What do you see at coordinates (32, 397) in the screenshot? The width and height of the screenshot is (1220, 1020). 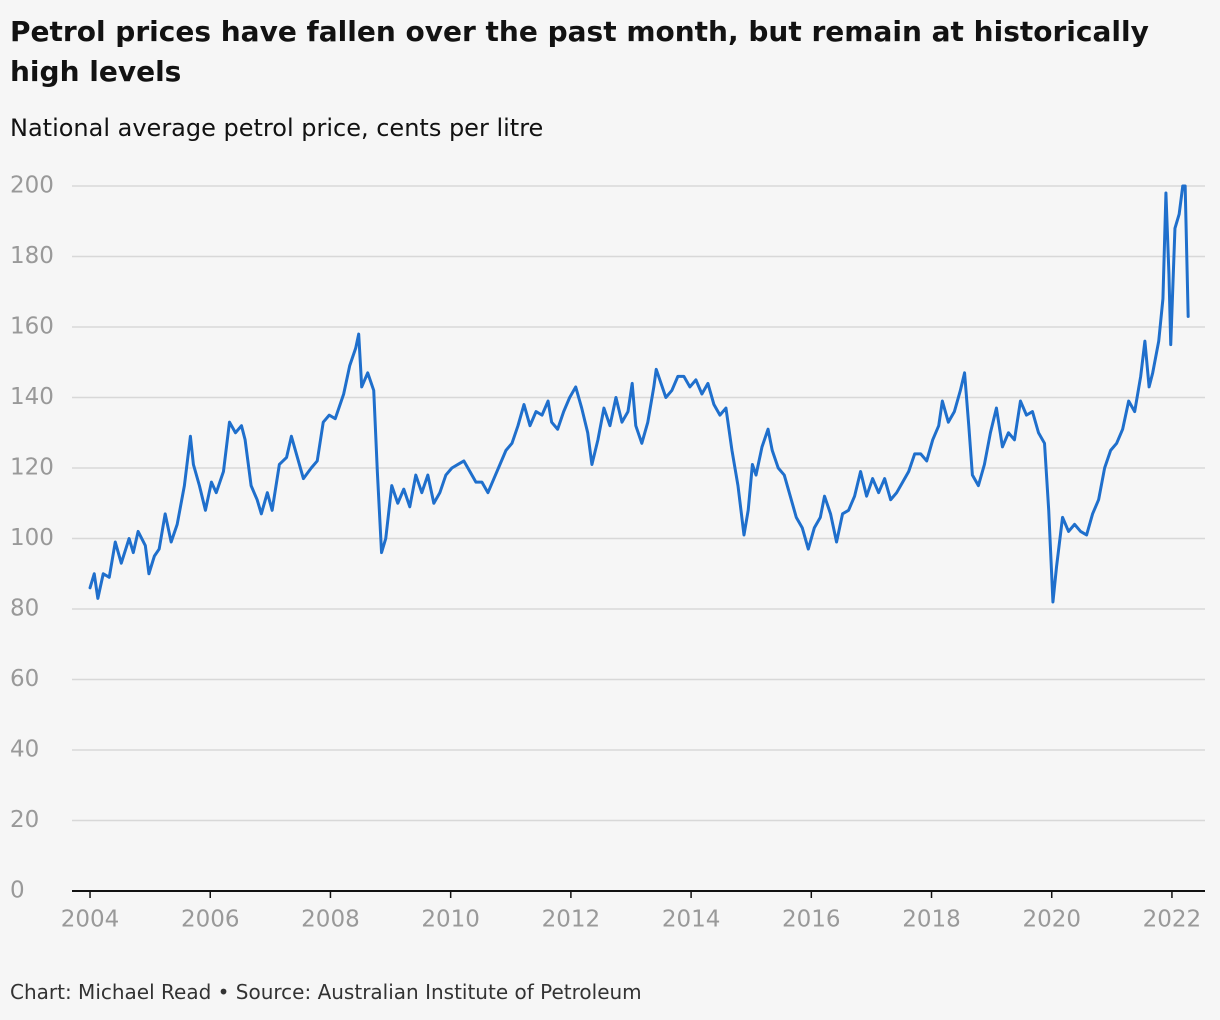 I see `y-tick-label: 140` at bounding box center [32, 397].